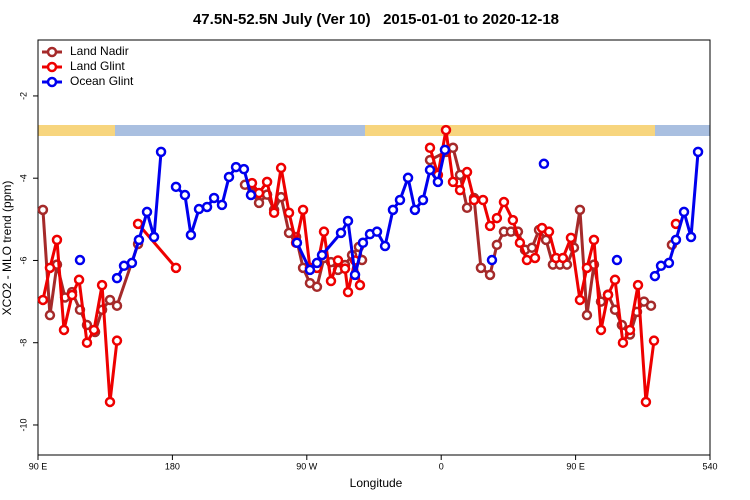 This screenshot has height=500, width=750. What do you see at coordinates (441, 466) in the screenshot?
I see `x-tick-label: 0` at bounding box center [441, 466].